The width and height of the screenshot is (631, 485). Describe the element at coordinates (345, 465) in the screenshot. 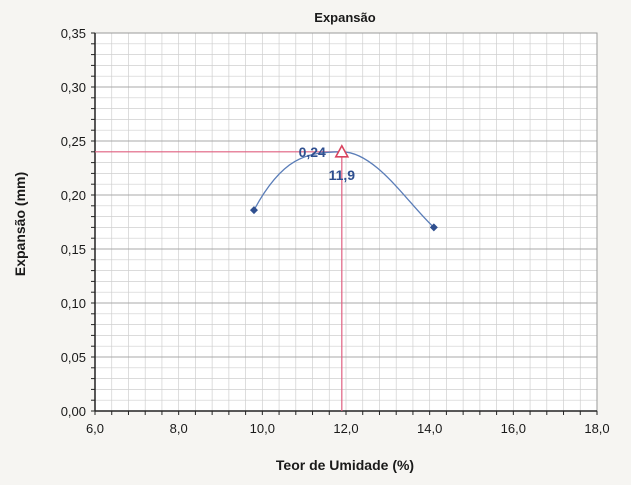

I see `x-axis-title: Teor de Umidade (%)` at that location.